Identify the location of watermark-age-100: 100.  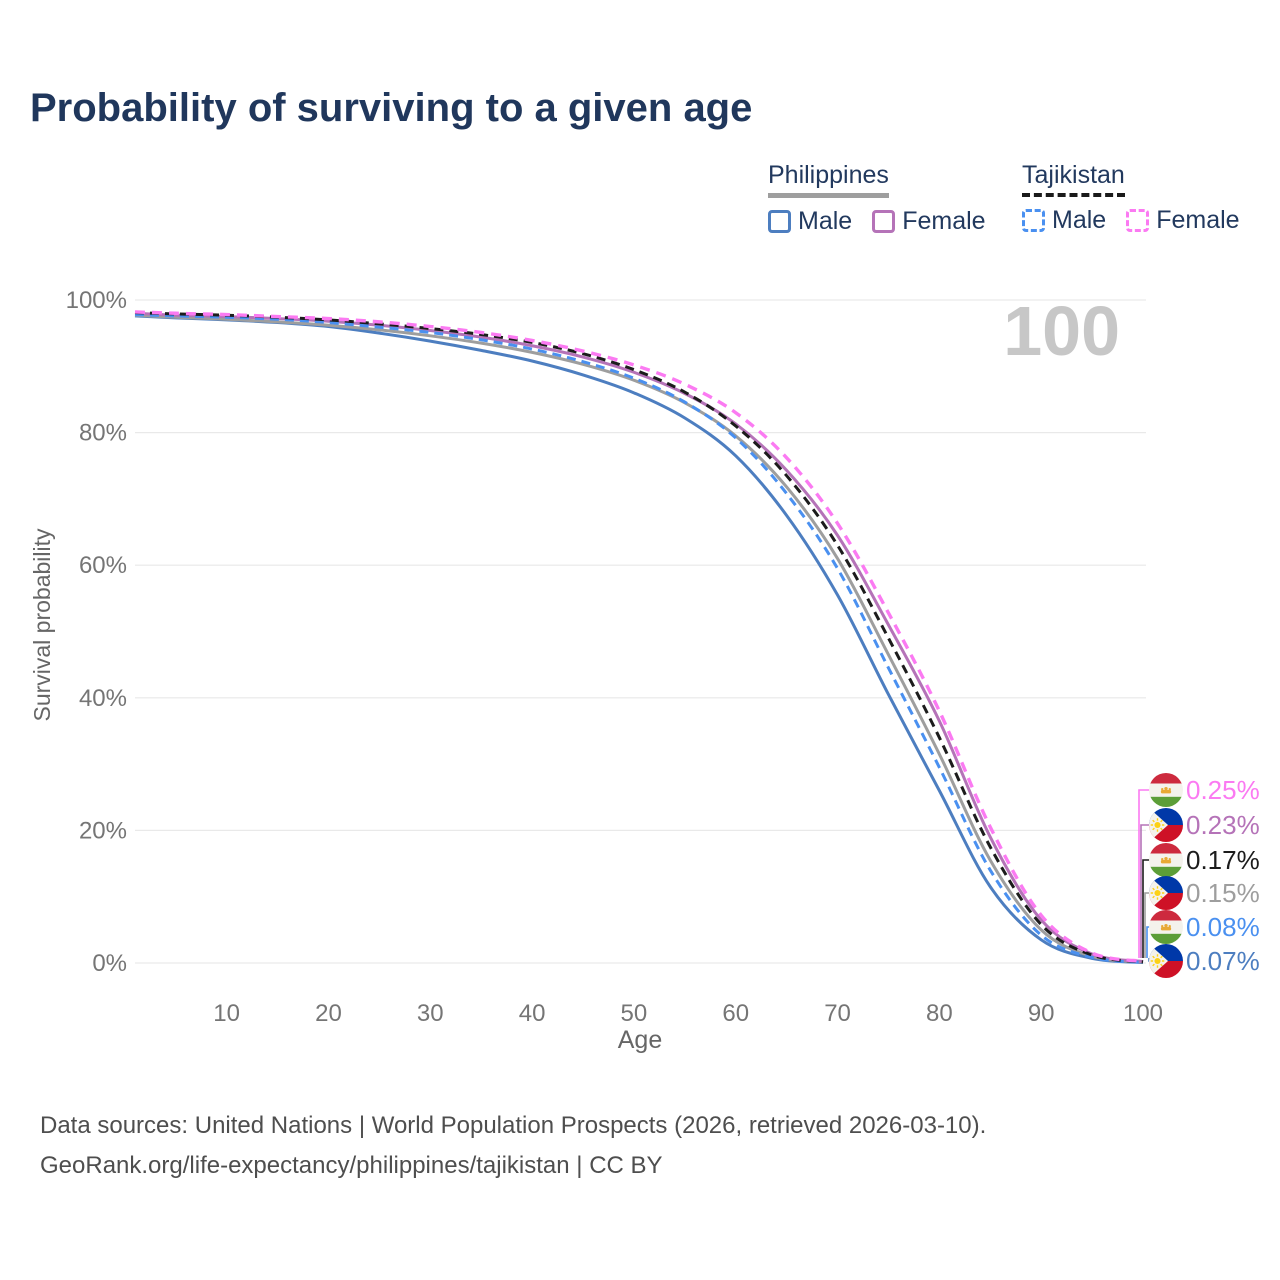
(1061, 331).